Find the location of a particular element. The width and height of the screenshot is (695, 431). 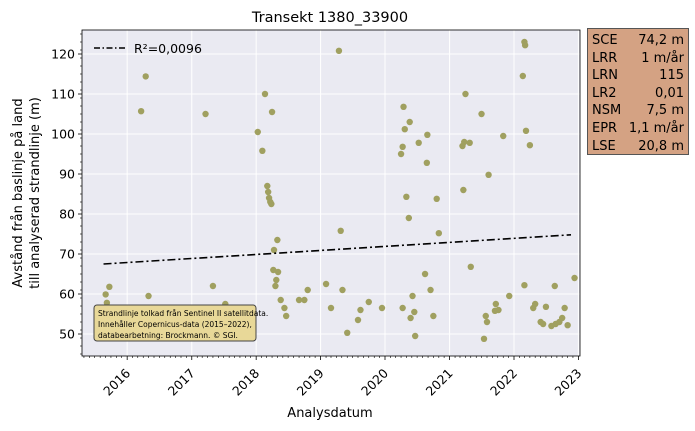

x-tick-label: 2017 is located at coordinates (181, 382).